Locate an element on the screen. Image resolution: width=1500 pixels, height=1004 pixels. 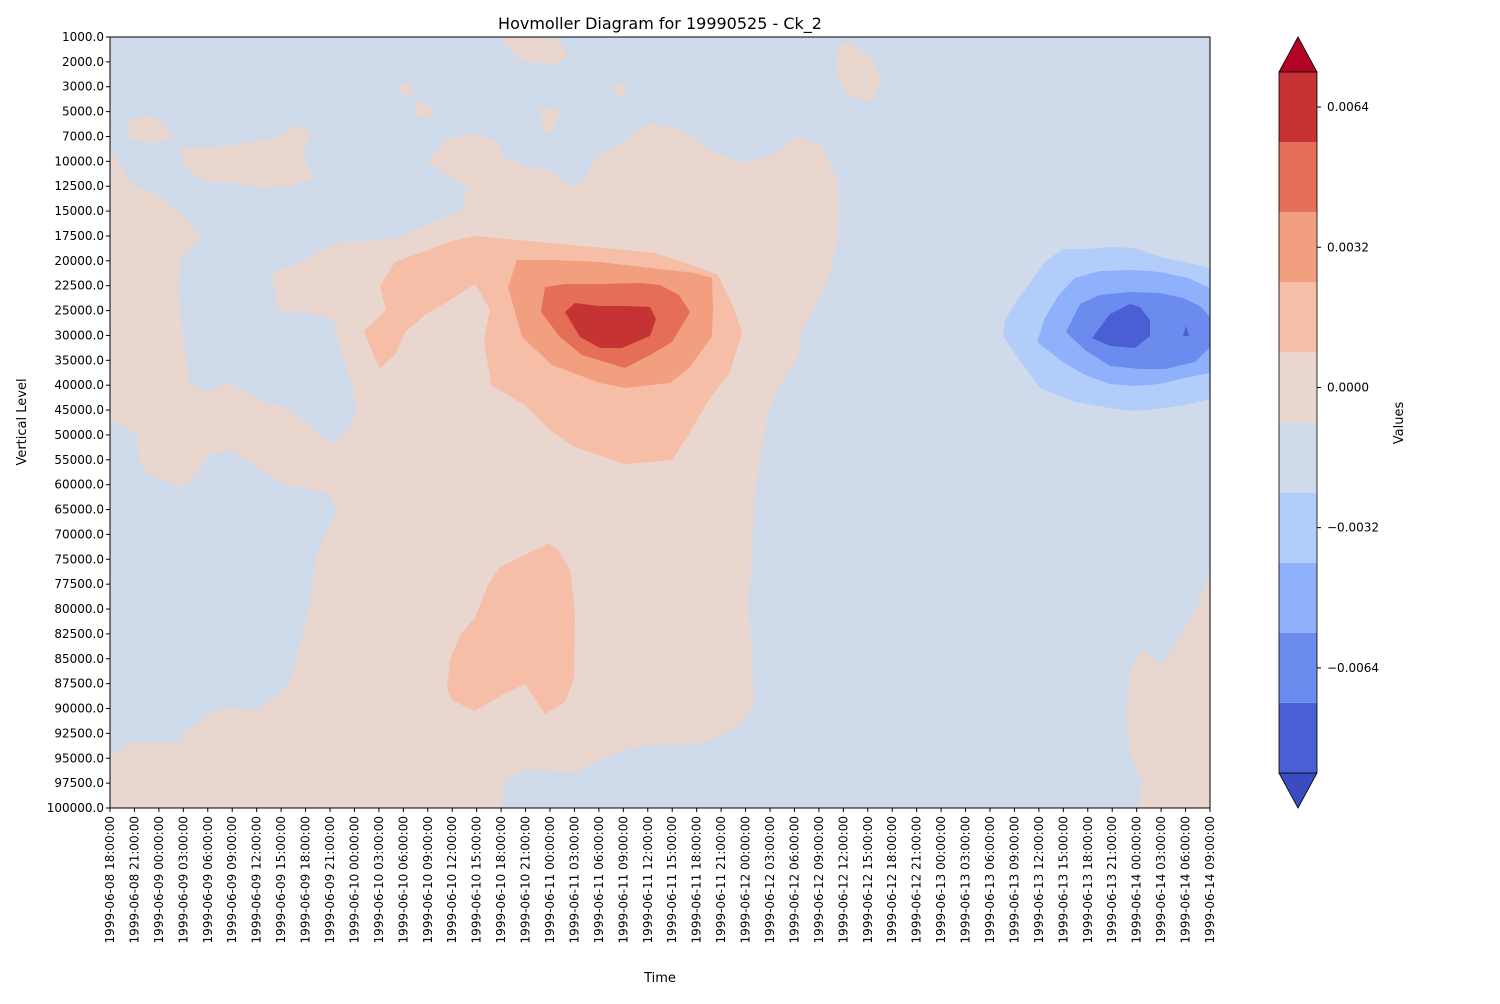
y-tick-label: 85000.0 is located at coordinates (79, 659).